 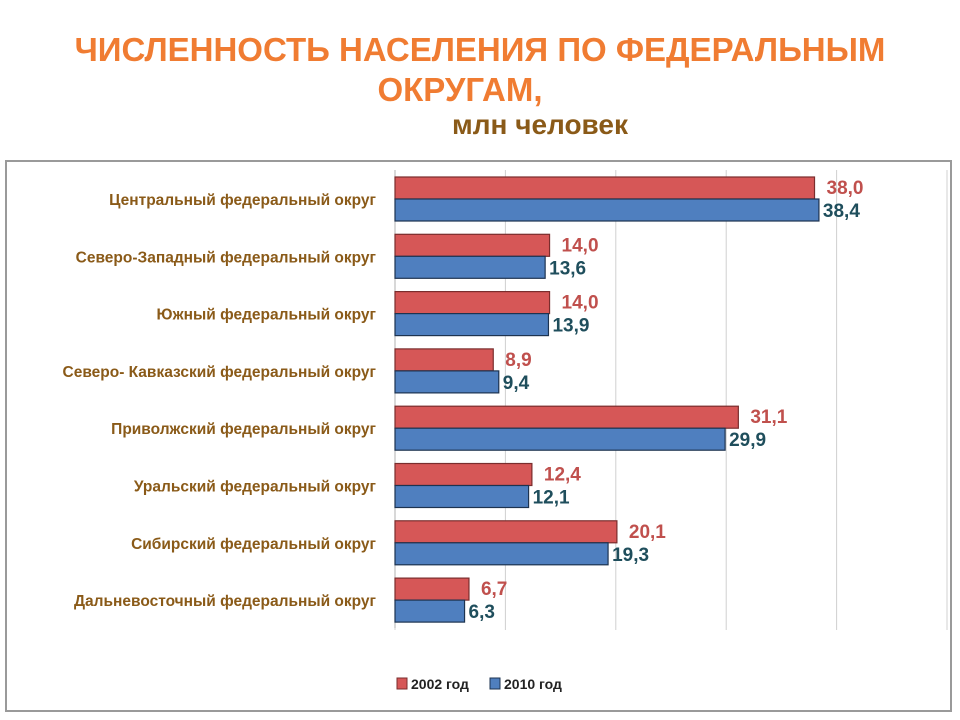 What do you see at coordinates (494, 589) in the screenshot?
I see `data-label-2002: 6,7` at bounding box center [494, 589].